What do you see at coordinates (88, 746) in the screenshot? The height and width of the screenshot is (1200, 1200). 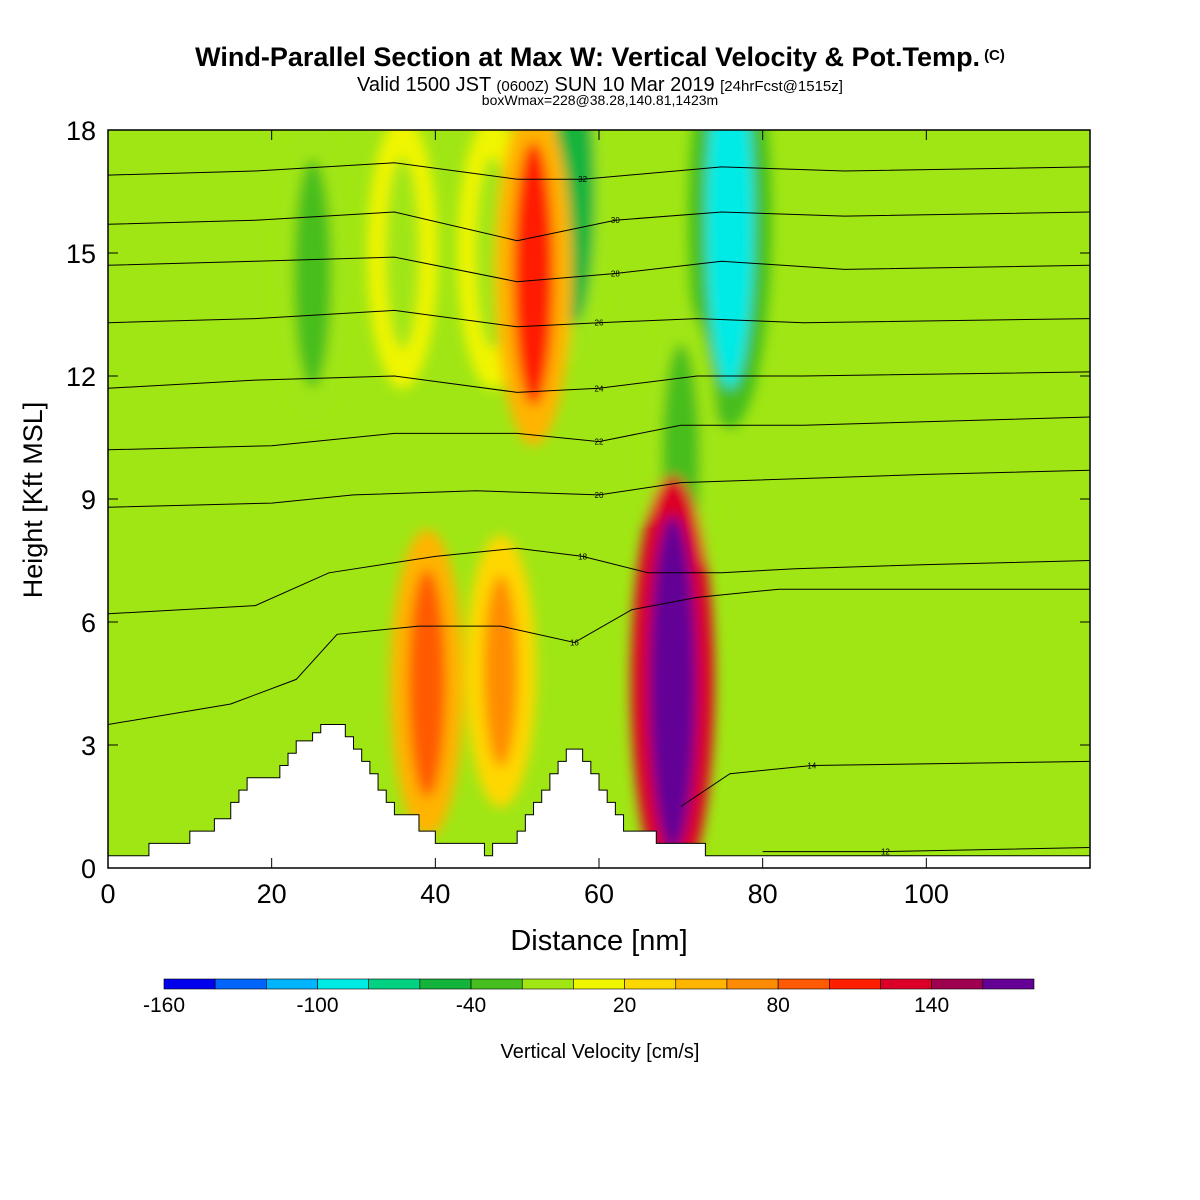 I see `y-tick-label: 3` at bounding box center [88, 746].